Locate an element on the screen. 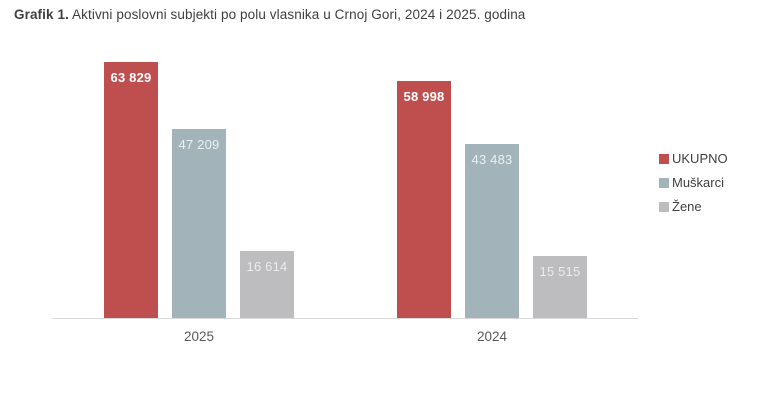  legend: UKUPNO Muškarci Žene is located at coordinates (693, 182).